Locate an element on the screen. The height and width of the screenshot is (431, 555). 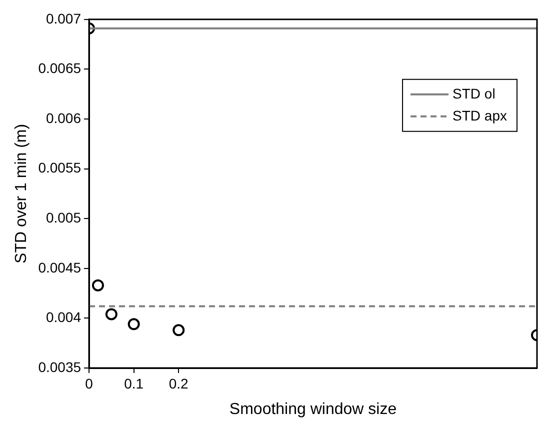
y-tick-label: 0.0055 is located at coordinates (60, 168).